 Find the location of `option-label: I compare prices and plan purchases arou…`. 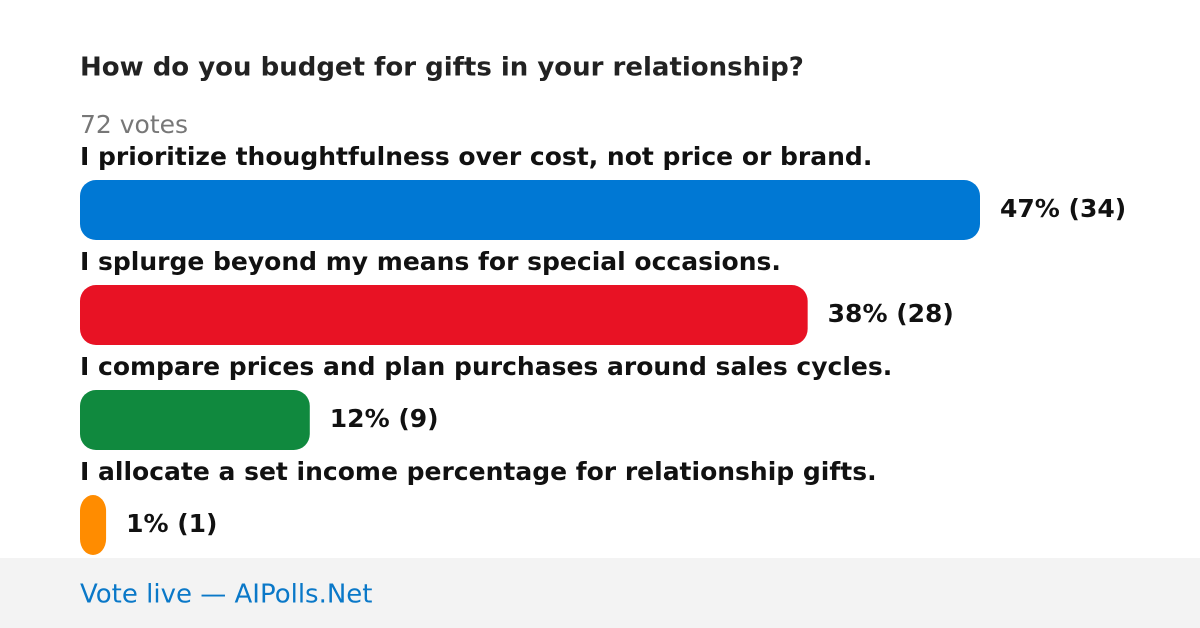

option-label: I compare prices and plan purchases arou… is located at coordinates (486, 366).